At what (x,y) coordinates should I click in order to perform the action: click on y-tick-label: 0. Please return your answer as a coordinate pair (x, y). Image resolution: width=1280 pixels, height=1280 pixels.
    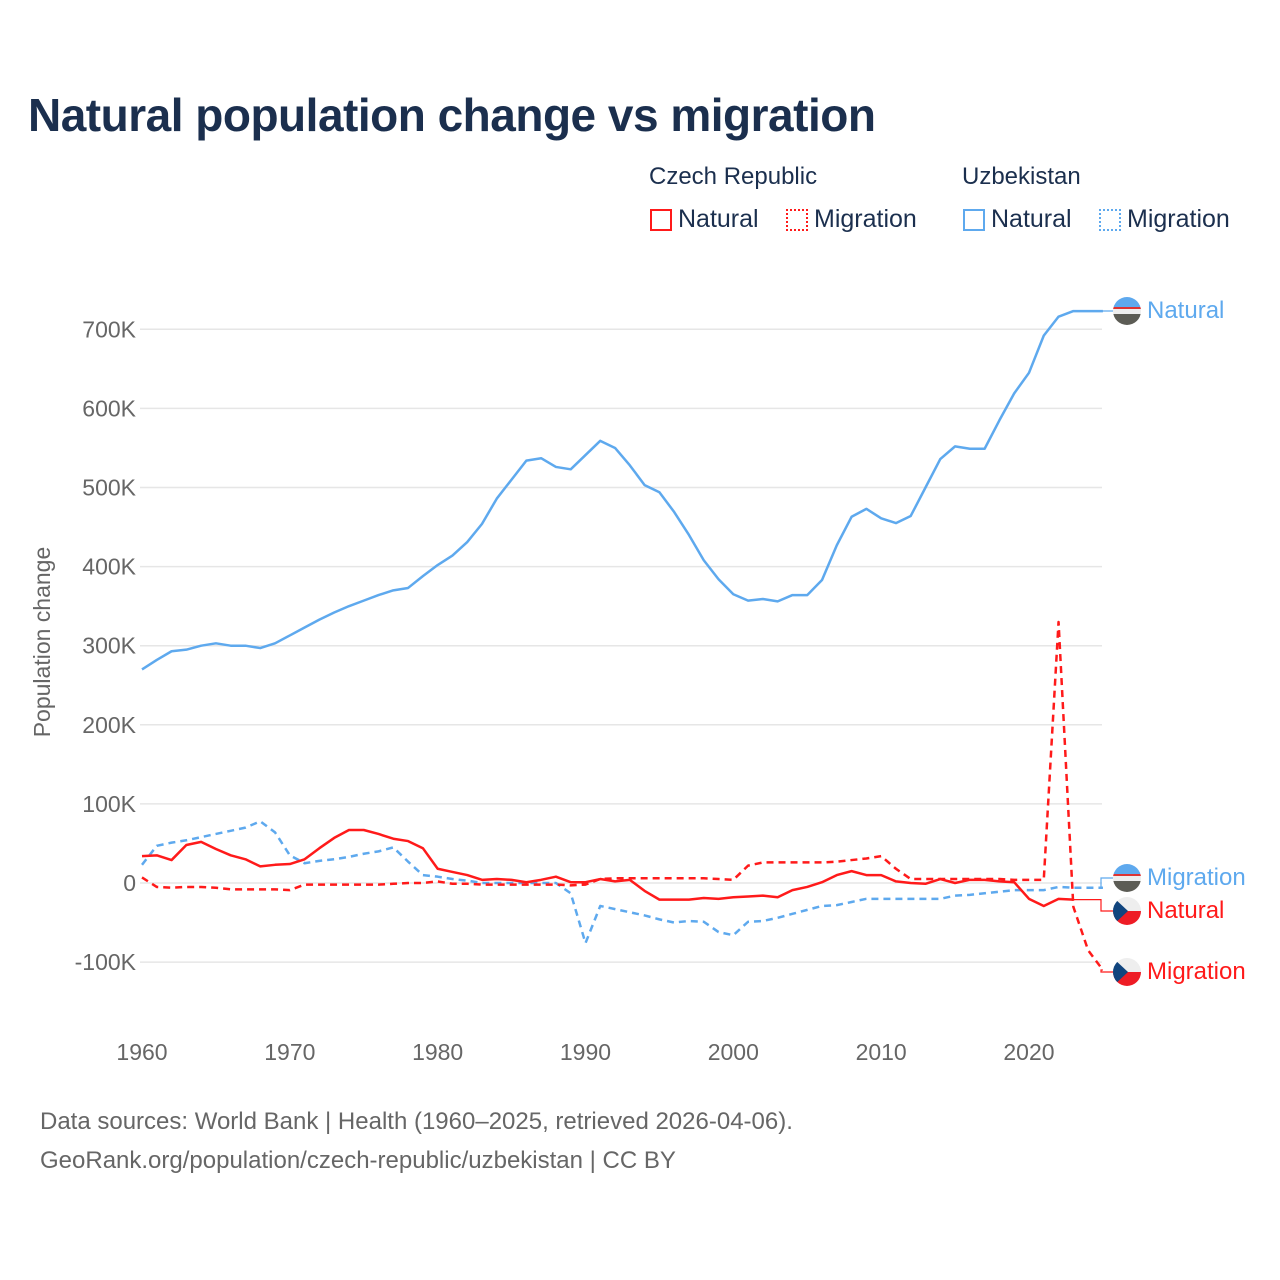
    Looking at the image, I should click on (129, 883).